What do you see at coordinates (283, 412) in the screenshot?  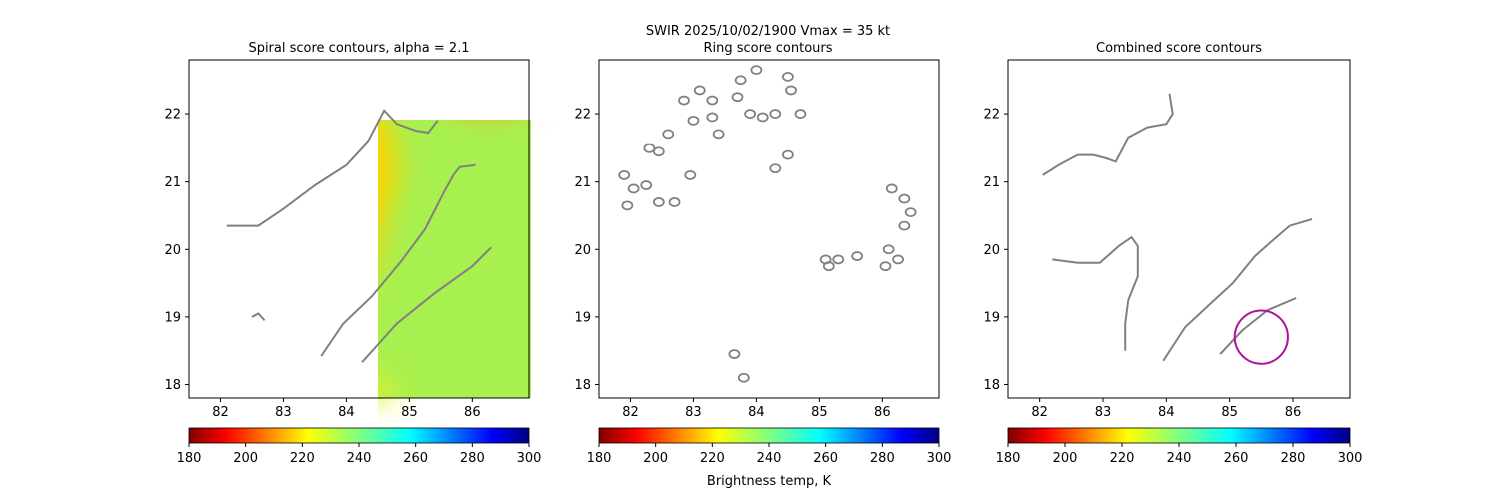 I see `x-tick-label: 83` at bounding box center [283, 412].